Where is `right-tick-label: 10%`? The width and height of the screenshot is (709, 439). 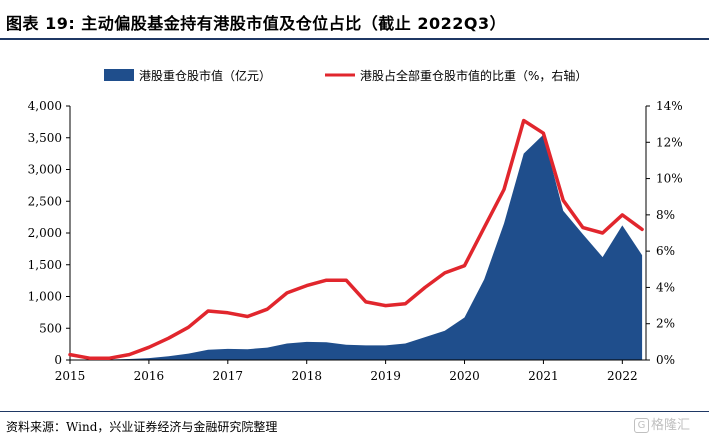 right-tick-label: 10% is located at coordinates (669, 179).